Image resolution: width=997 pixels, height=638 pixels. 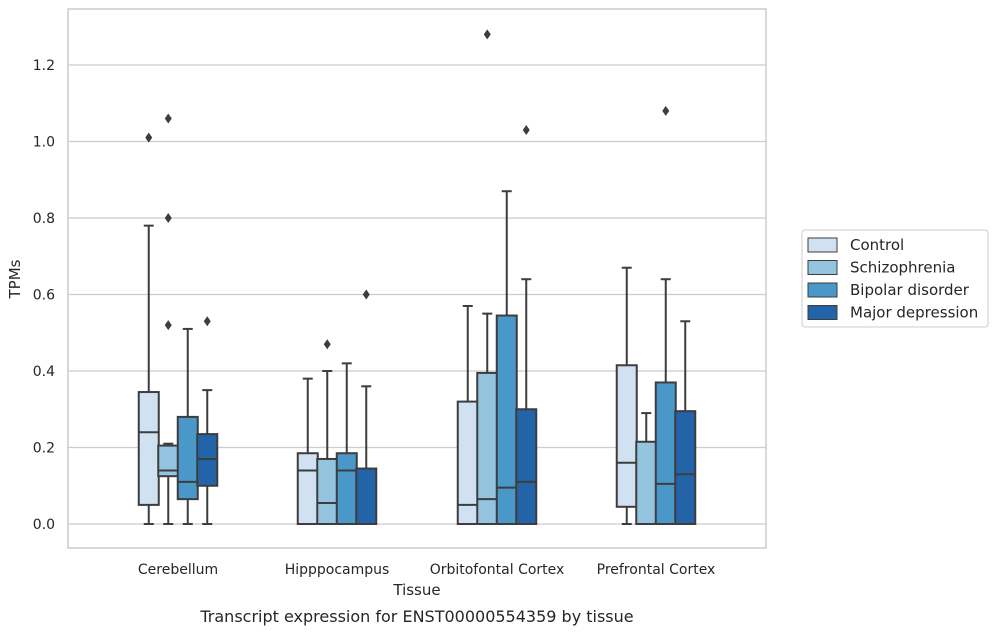 What do you see at coordinates (44, 525) in the screenshot?
I see `y-tick-label: 0.0` at bounding box center [44, 525].